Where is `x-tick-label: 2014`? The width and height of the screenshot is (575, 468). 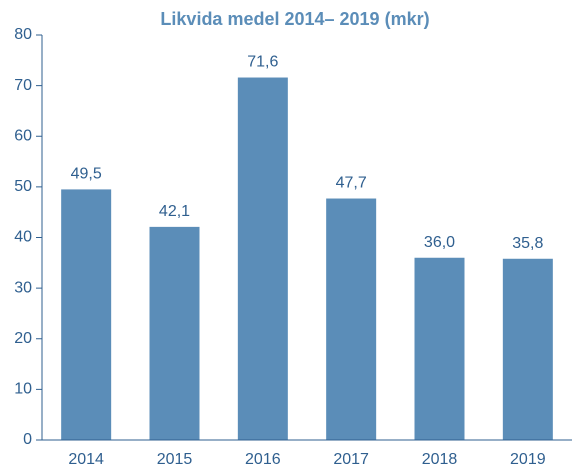 x-tick-label: 2014 is located at coordinates (86, 459).